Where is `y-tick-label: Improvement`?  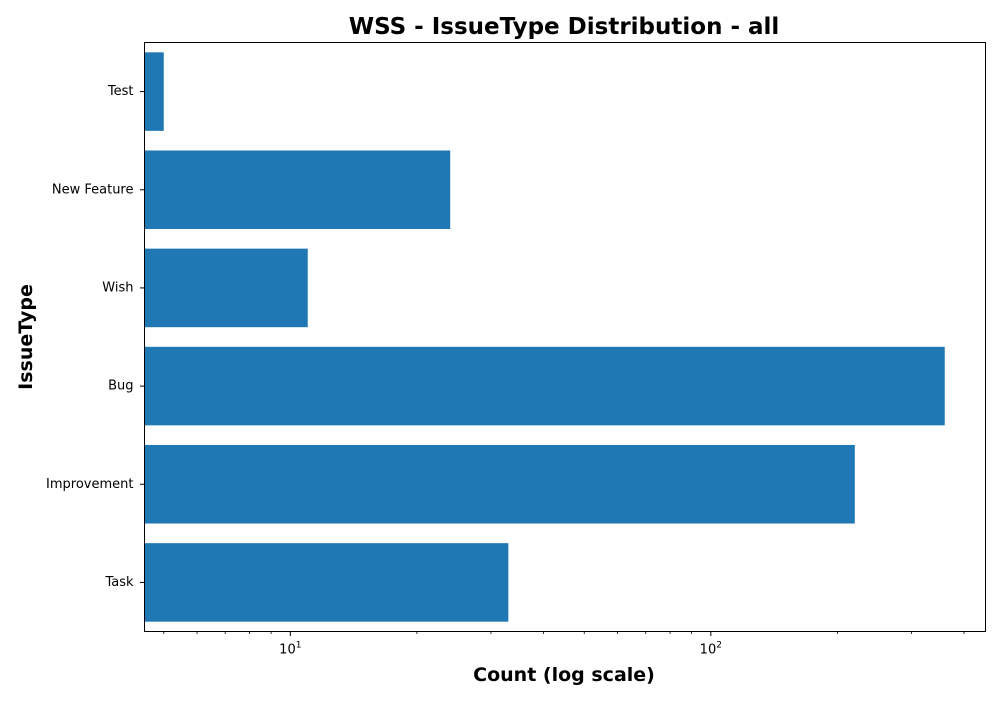 y-tick-label: Improvement is located at coordinates (89, 484).